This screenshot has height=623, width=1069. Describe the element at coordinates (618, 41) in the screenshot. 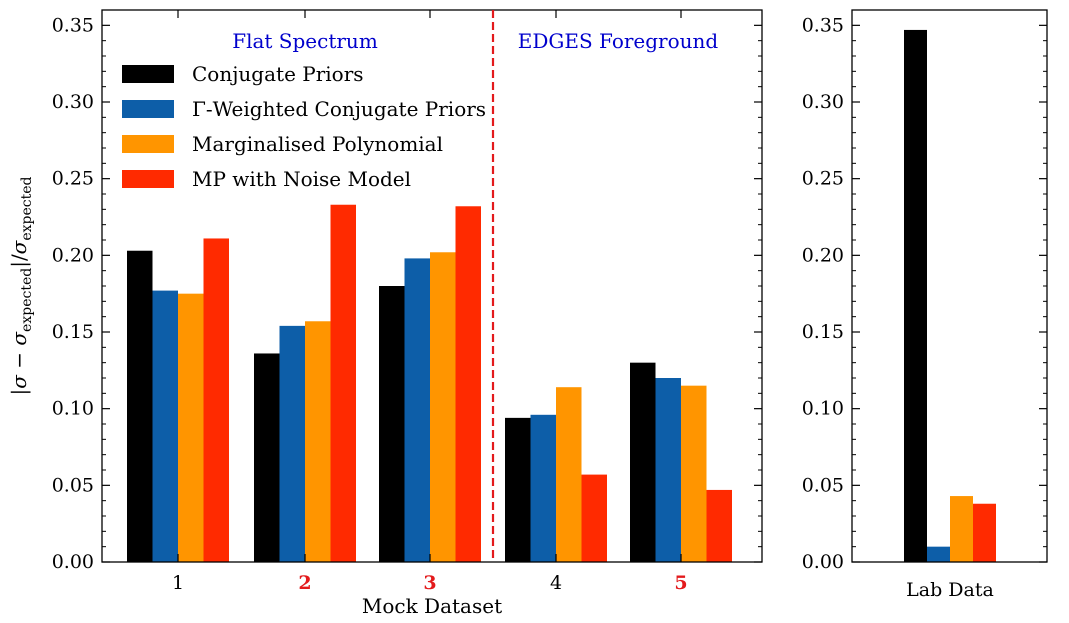

I see `region-label-edges-foreground: EDGES Foreground` at that location.